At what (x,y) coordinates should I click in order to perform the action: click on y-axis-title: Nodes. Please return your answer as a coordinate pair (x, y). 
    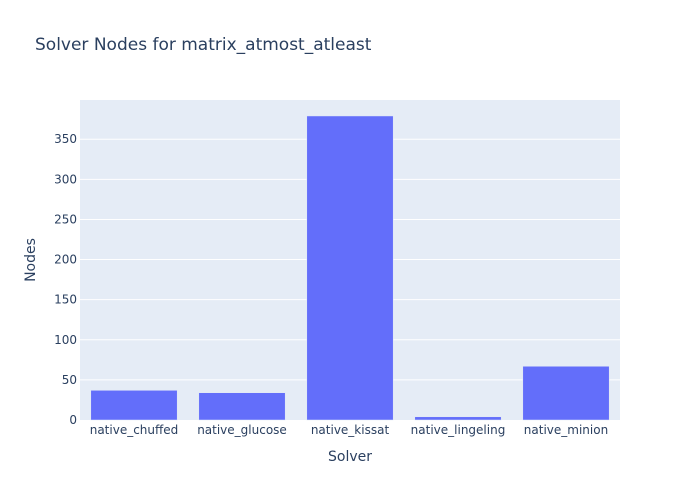
    Looking at the image, I should click on (31, 260).